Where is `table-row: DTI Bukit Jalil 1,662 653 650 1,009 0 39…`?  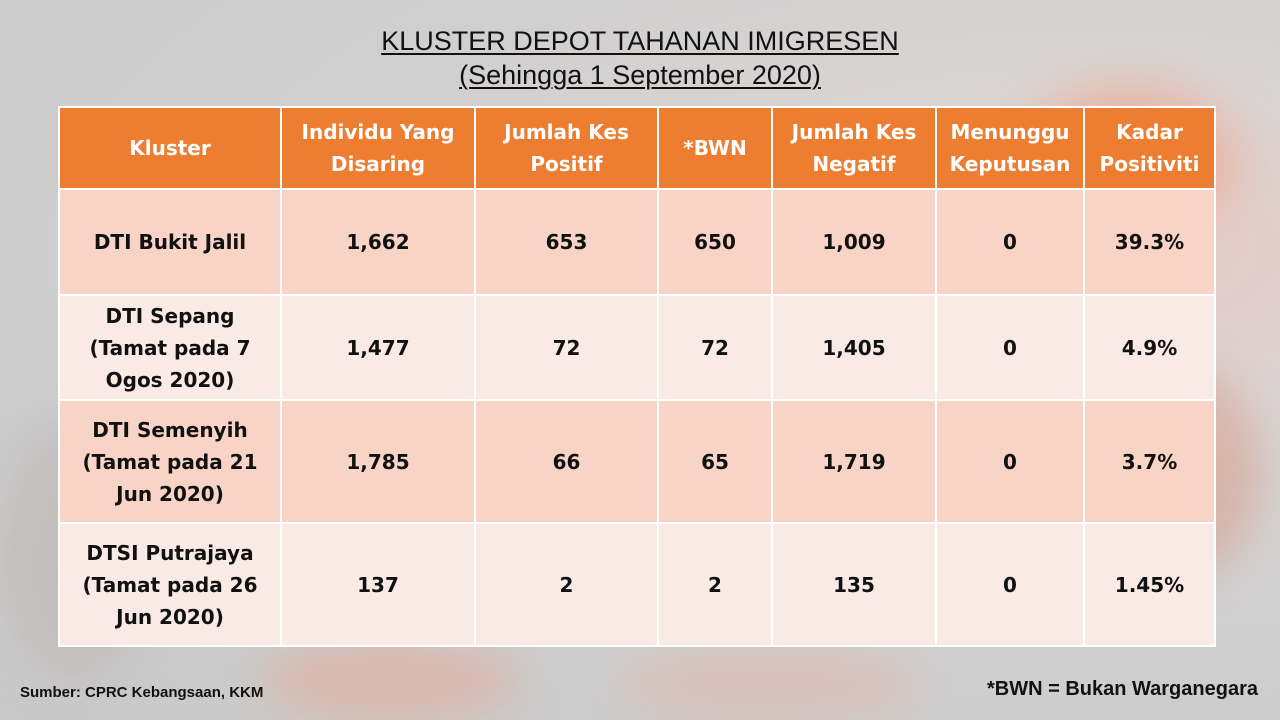 table-row: DTI Bukit Jalil 1,662 653 650 1,009 0 39… is located at coordinates (637, 242).